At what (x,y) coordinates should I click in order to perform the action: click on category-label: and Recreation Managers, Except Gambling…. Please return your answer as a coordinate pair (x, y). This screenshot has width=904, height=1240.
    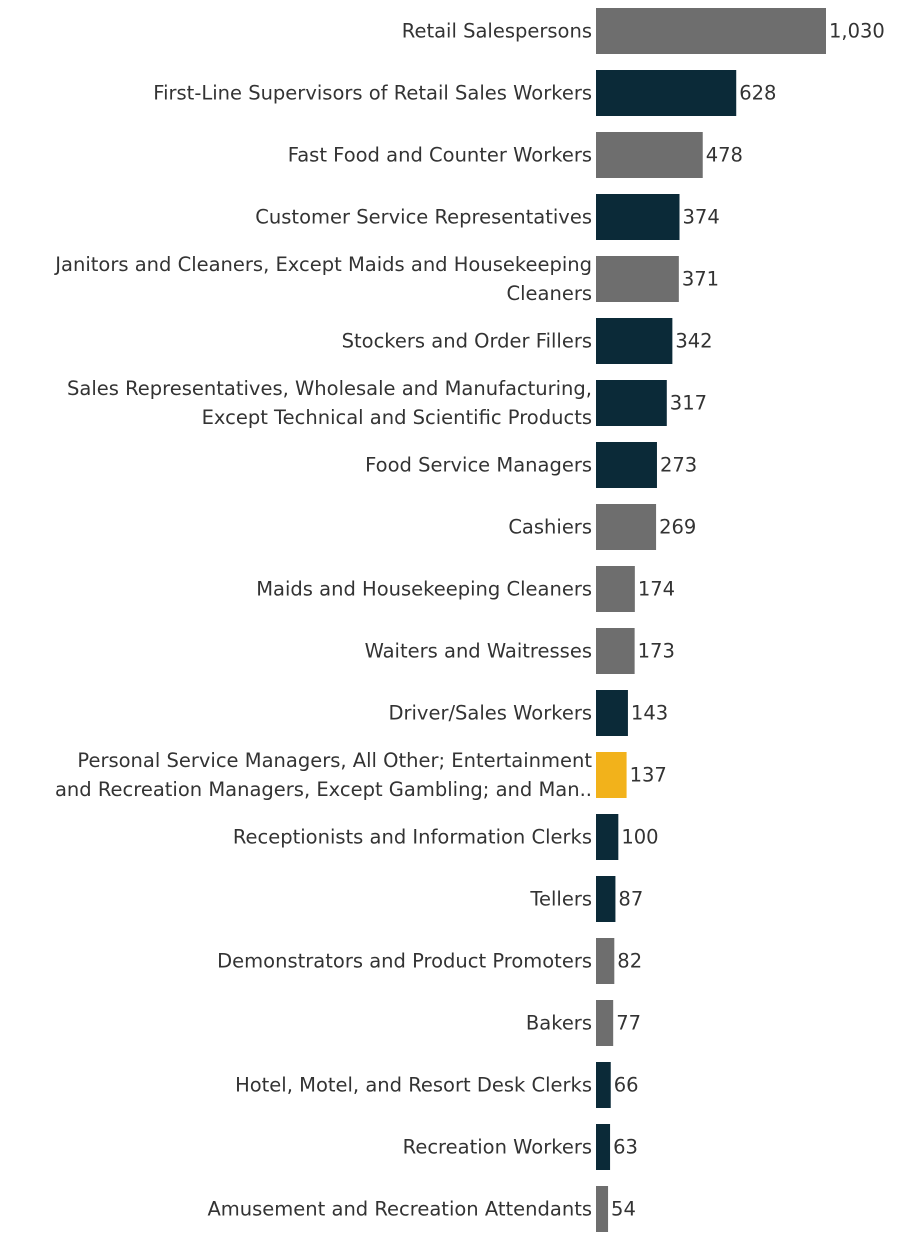
    Looking at the image, I should click on (323, 789).